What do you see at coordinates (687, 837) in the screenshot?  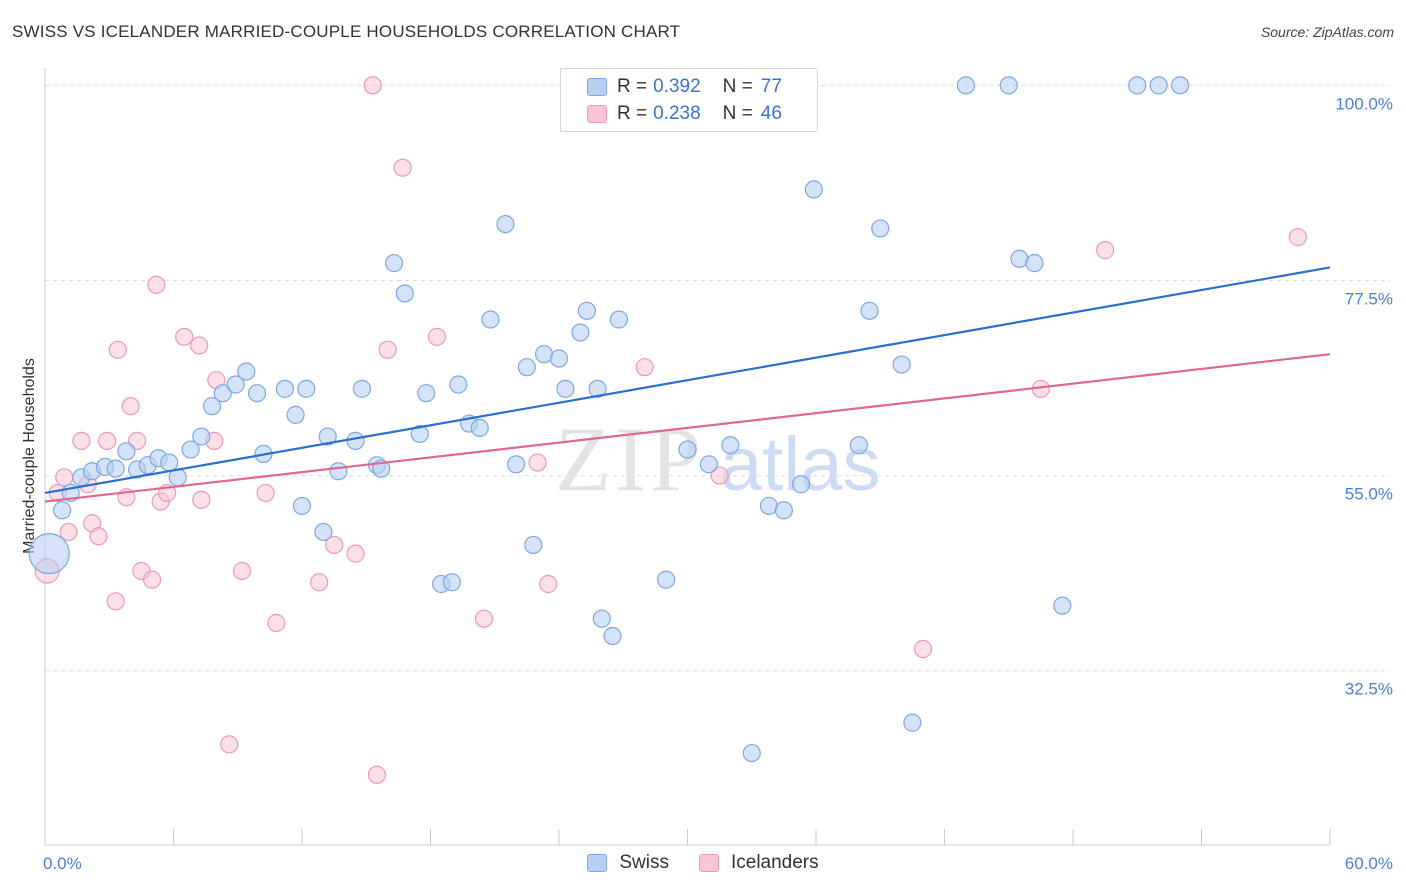 I see `x-ticks` at bounding box center [687, 837].